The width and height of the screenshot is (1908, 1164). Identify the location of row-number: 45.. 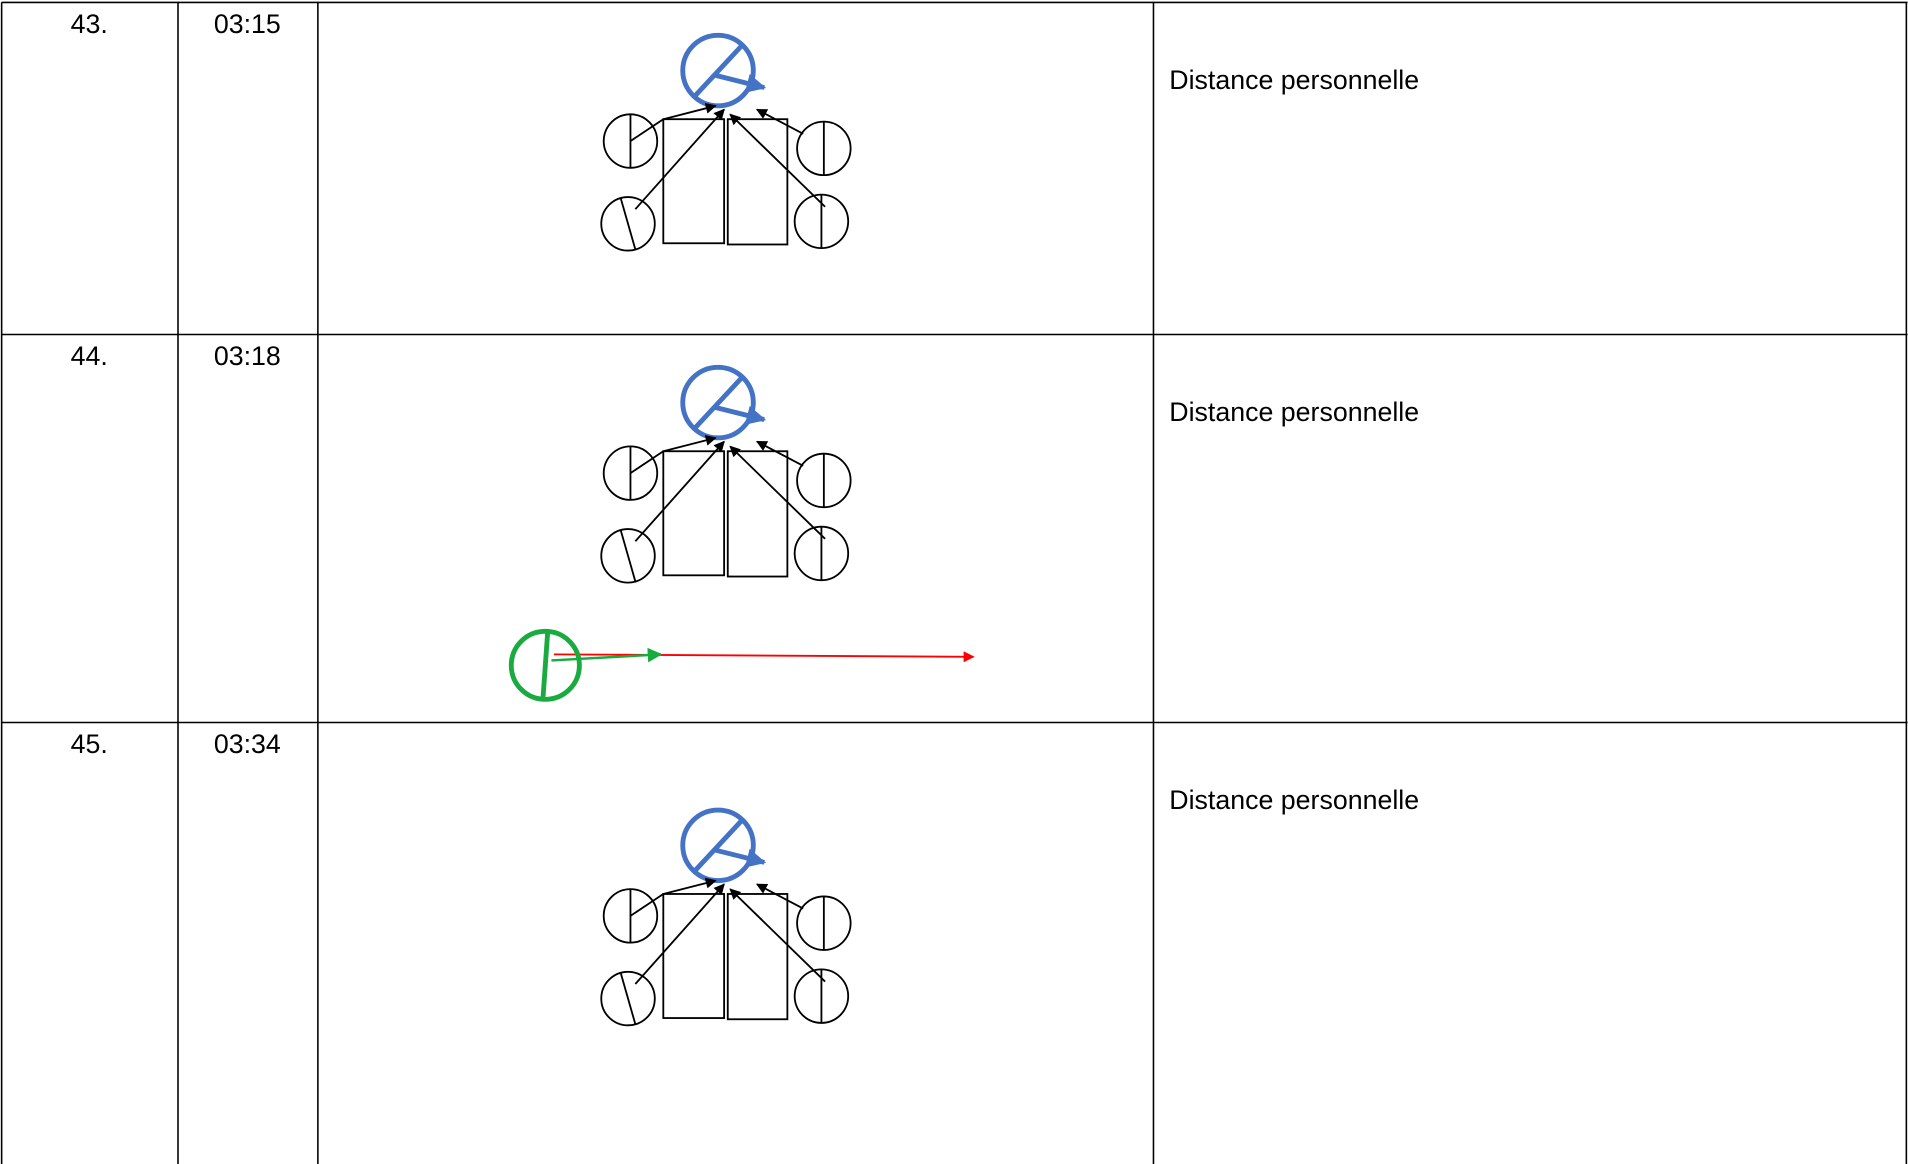
(89, 744).